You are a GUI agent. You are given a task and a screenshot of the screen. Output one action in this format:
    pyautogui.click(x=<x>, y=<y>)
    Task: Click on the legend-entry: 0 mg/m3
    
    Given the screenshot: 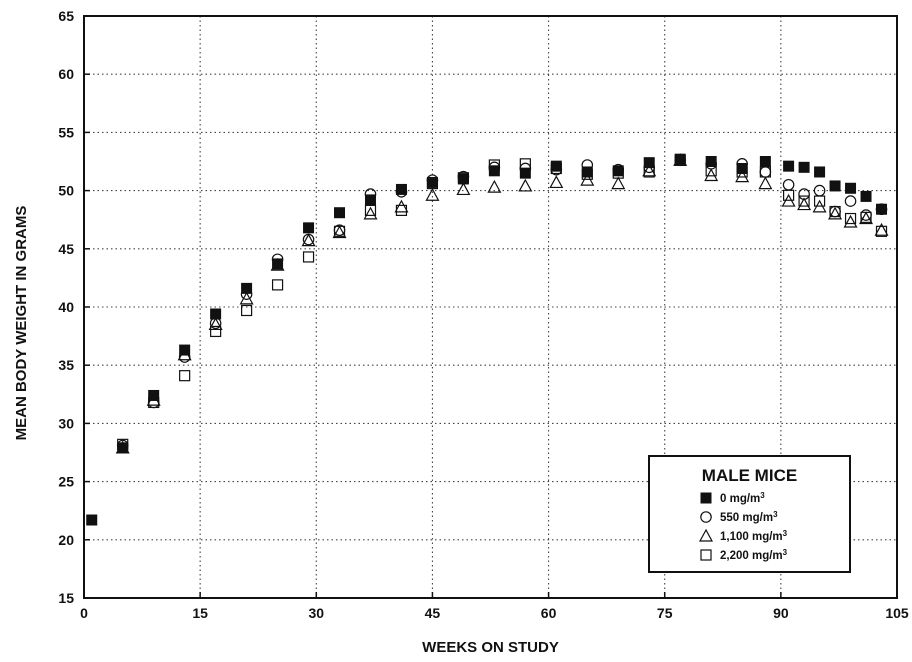 What is the action you would take?
    pyautogui.click(x=732, y=498)
    